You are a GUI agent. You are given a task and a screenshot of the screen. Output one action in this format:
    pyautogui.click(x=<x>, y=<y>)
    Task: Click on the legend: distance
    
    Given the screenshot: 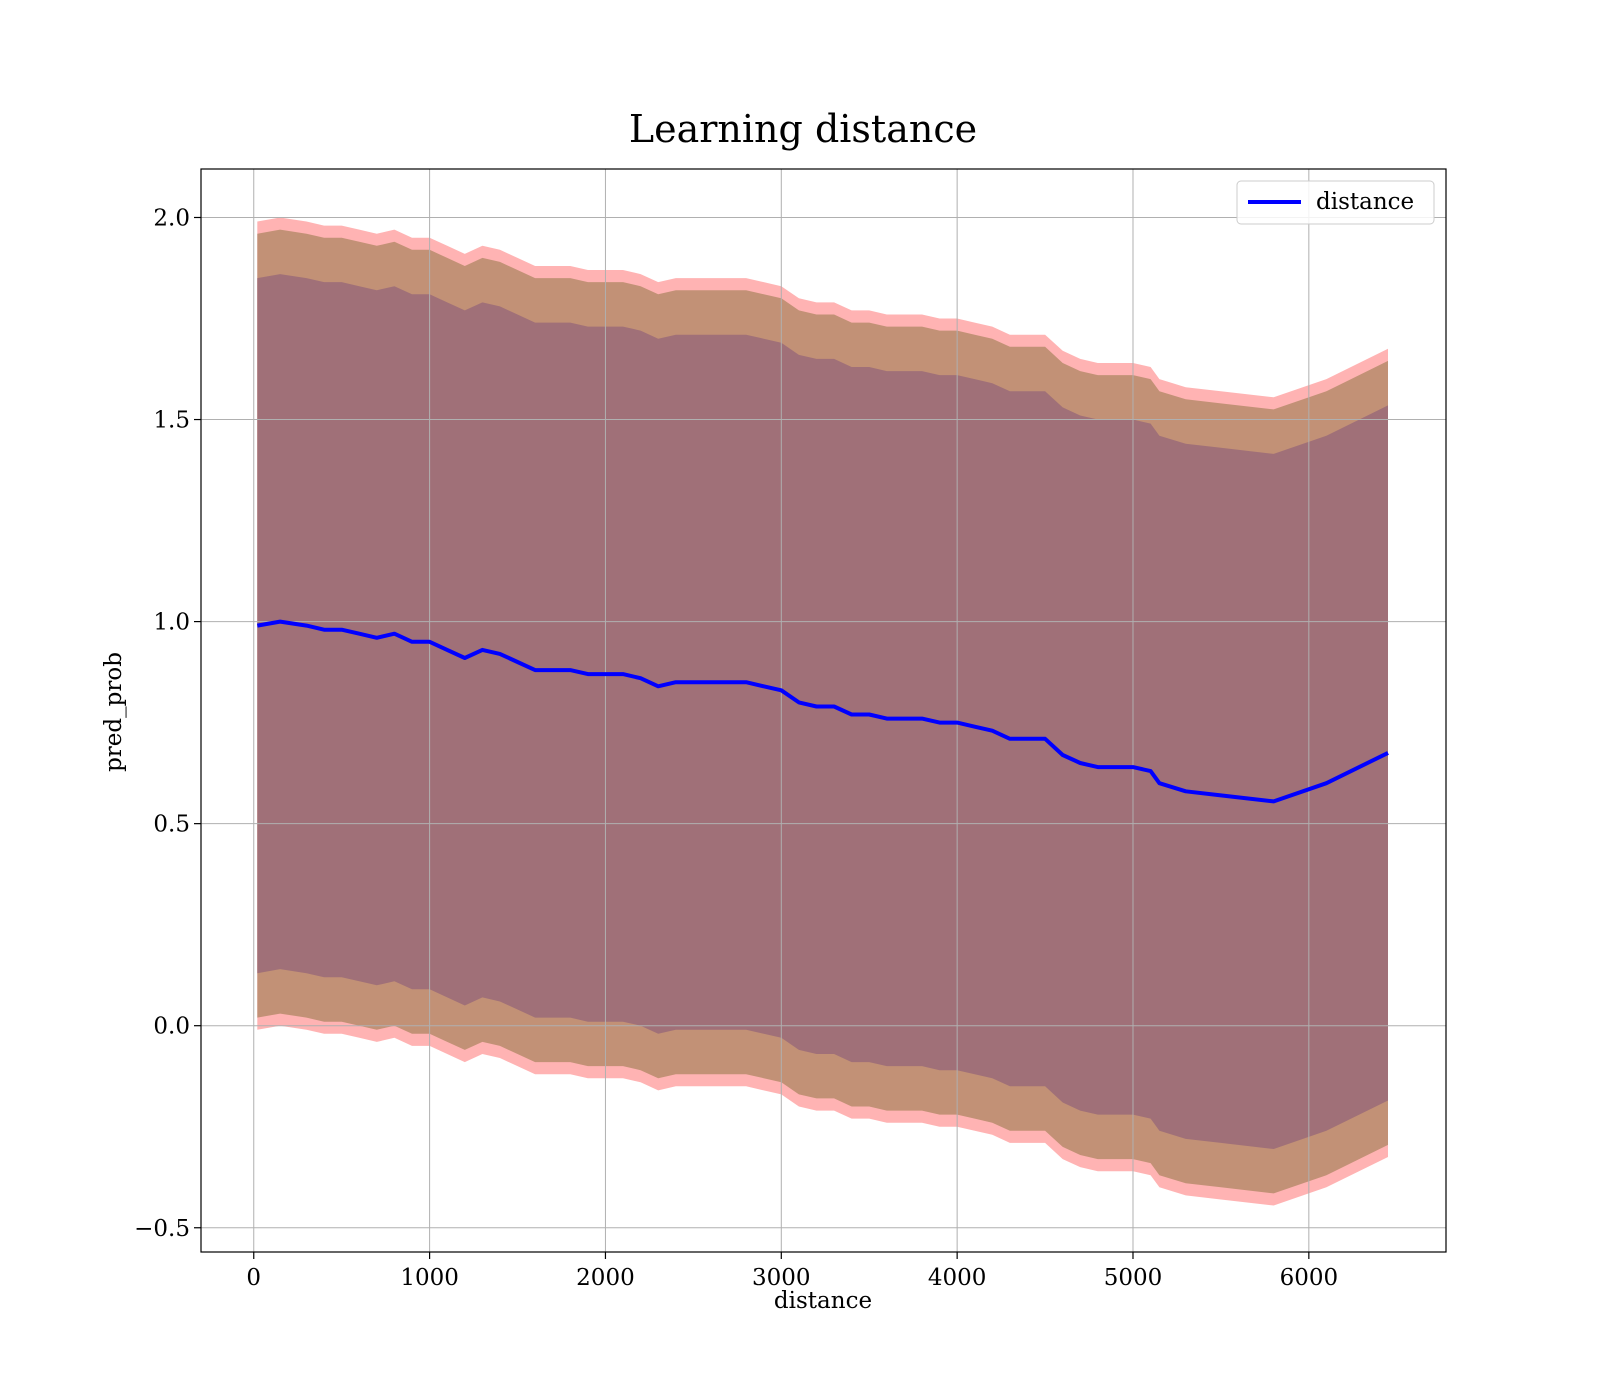 What is the action you would take?
    pyautogui.click(x=1335, y=202)
    